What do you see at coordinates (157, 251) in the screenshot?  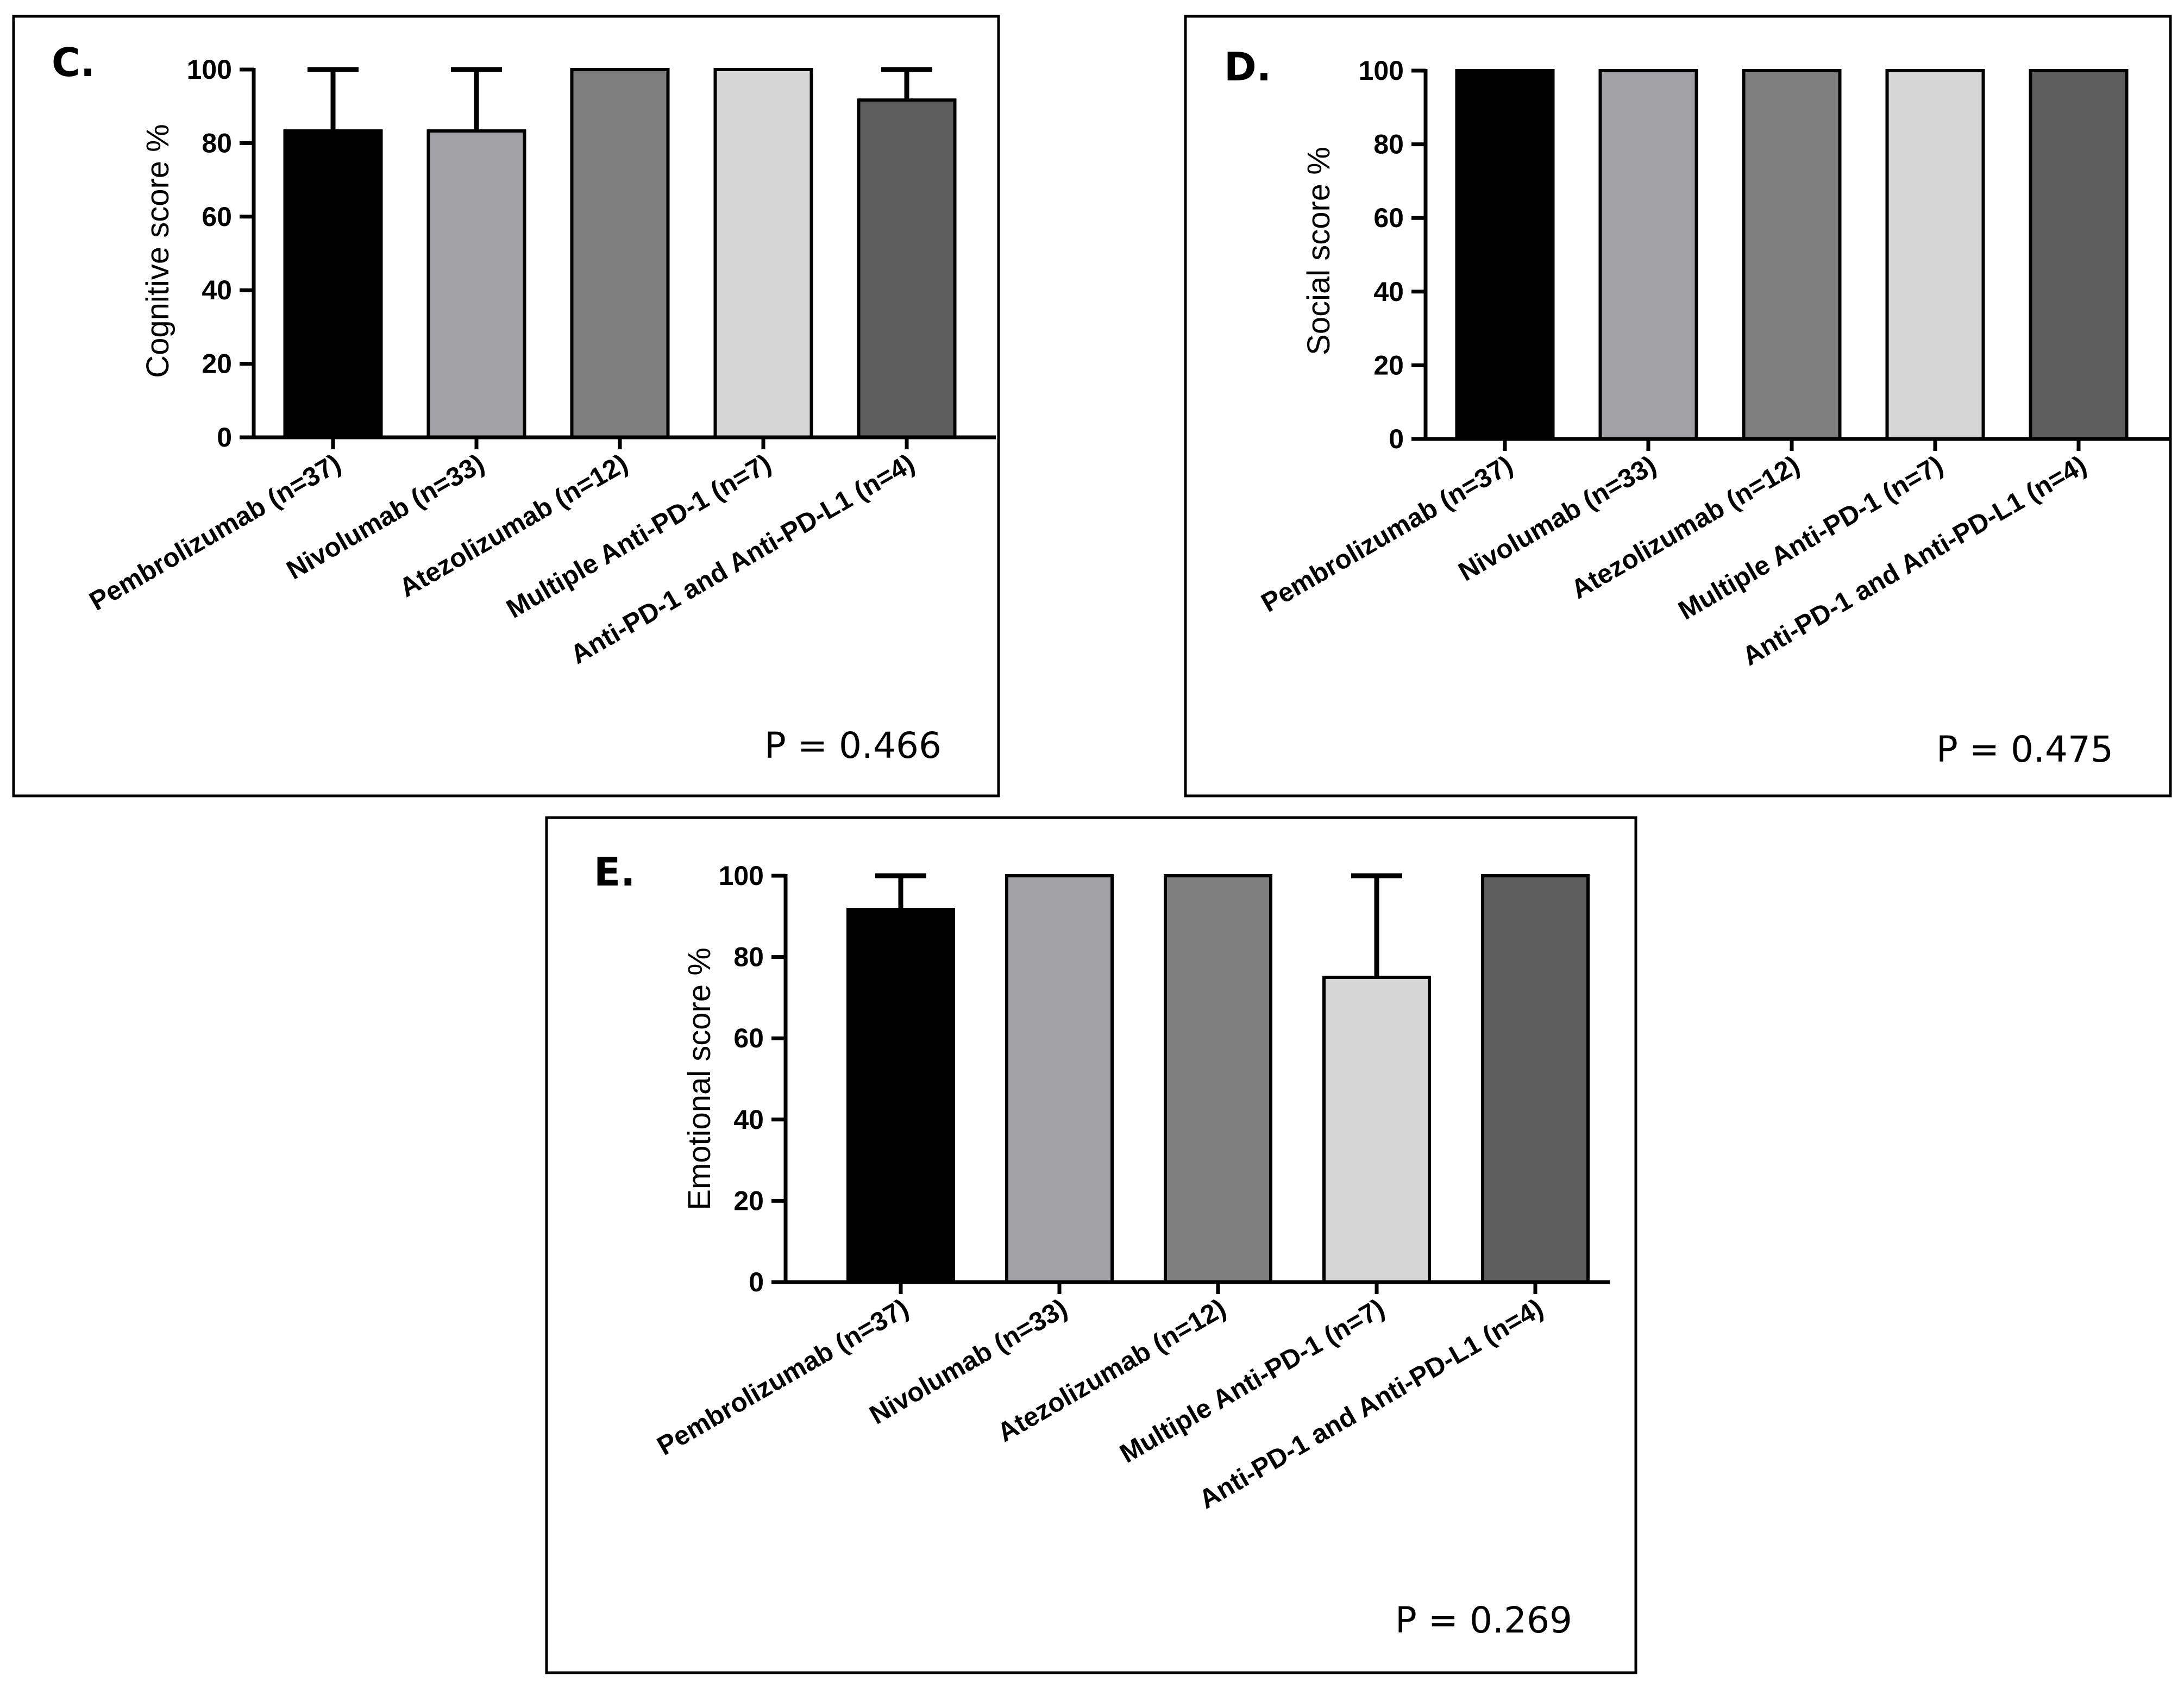 I see `y-axis-title: Cognitive score %` at bounding box center [157, 251].